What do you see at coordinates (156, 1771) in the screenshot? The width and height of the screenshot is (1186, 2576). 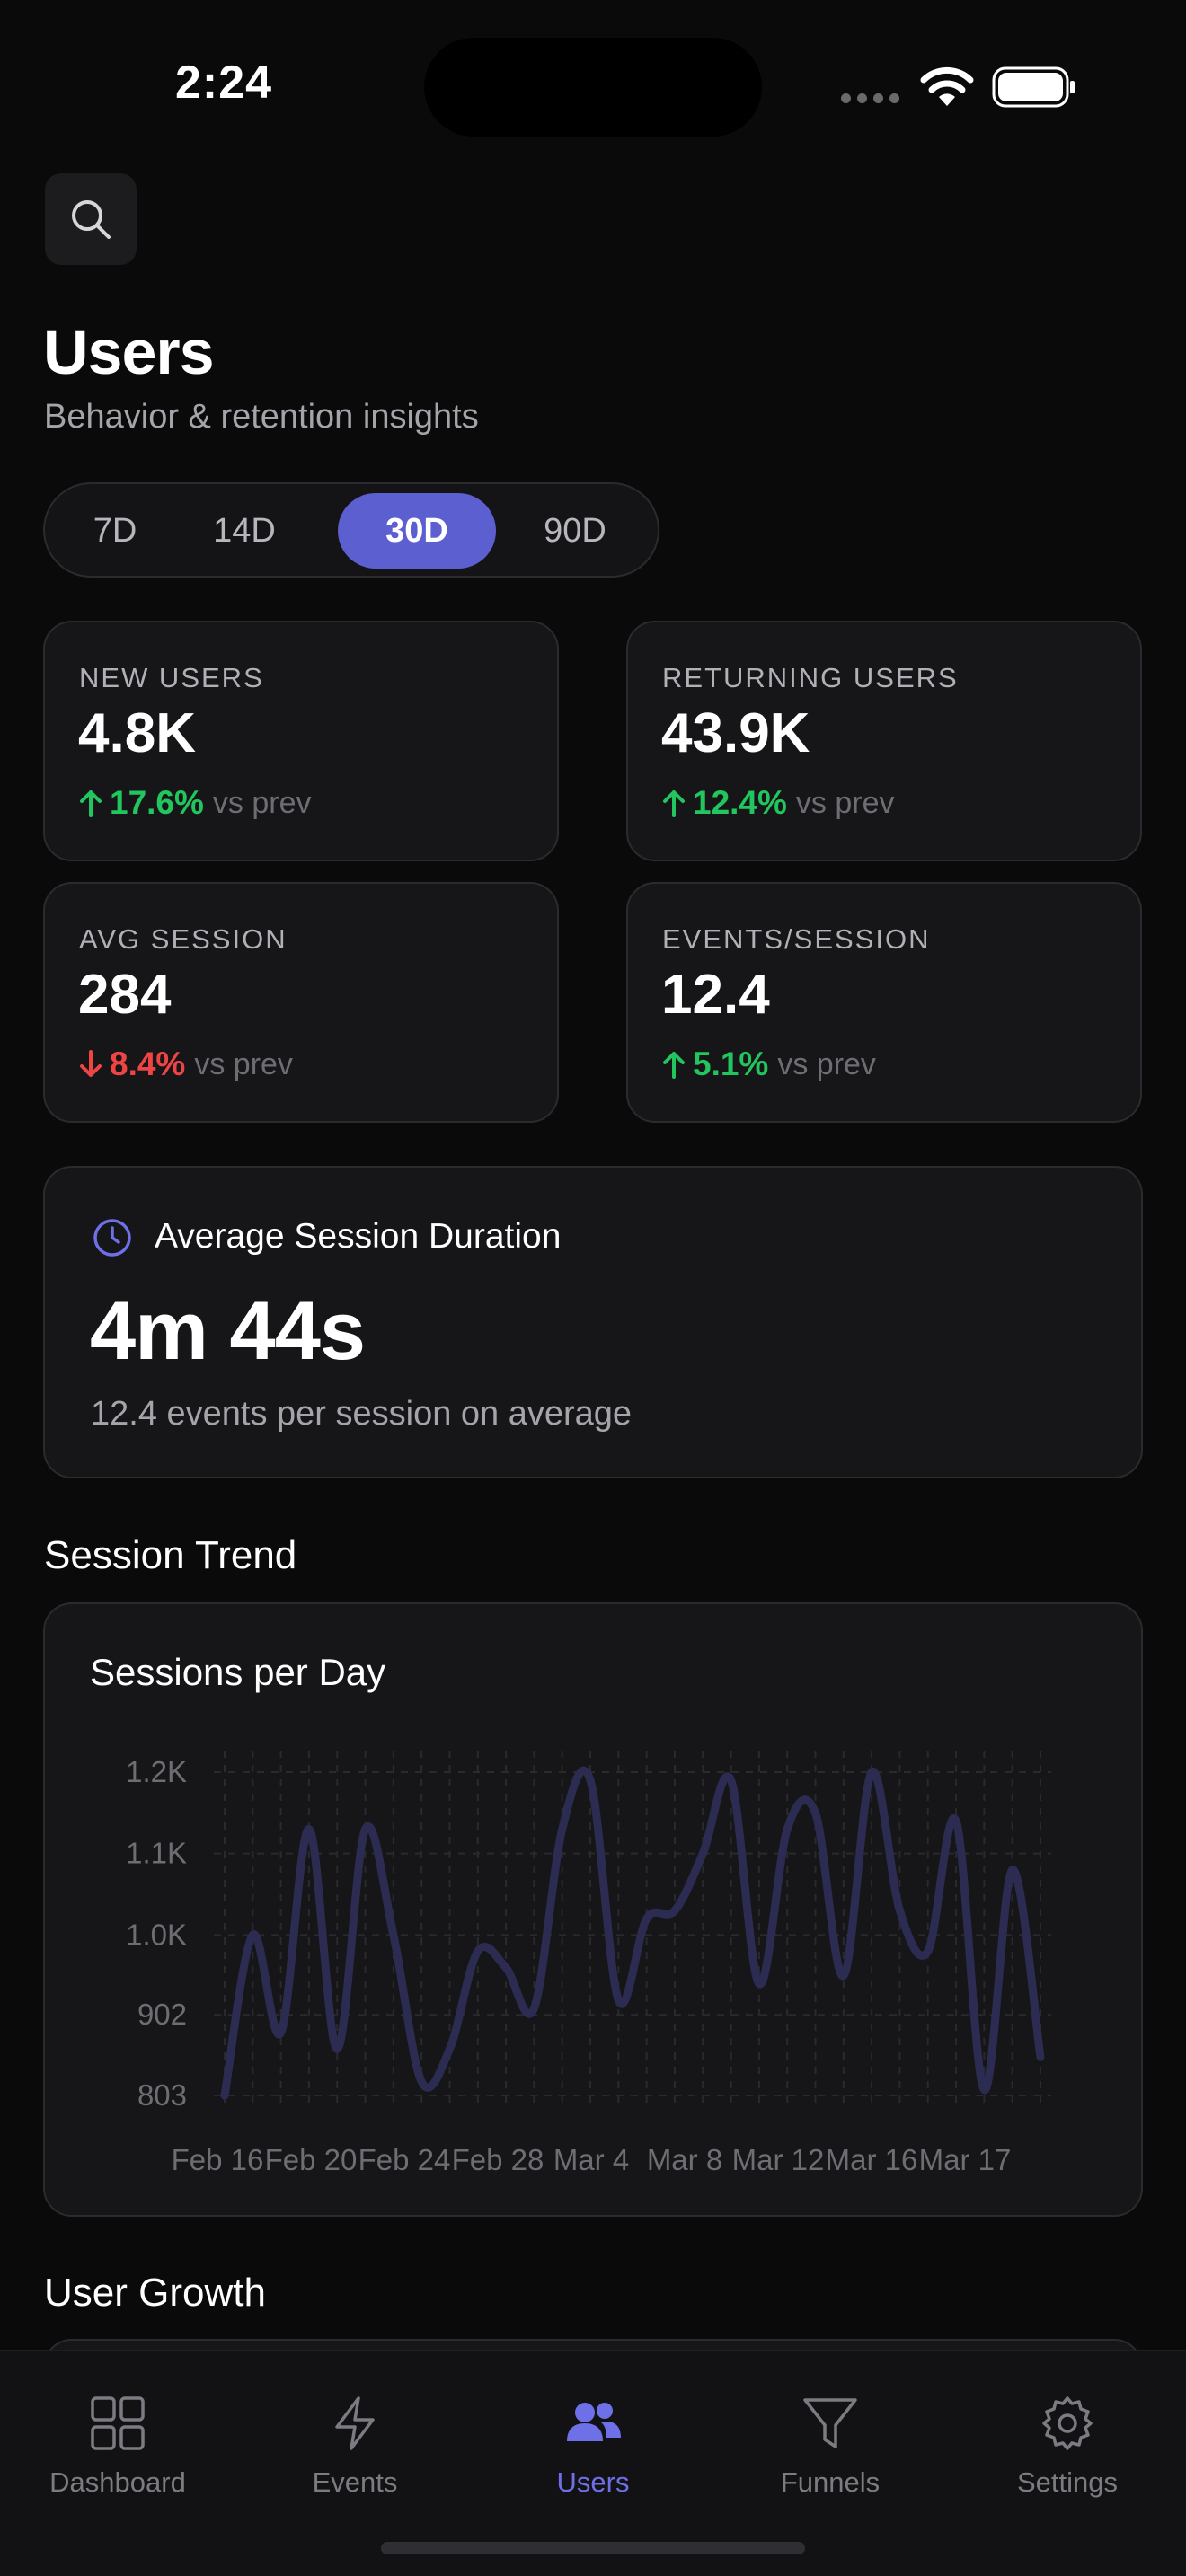 I see `y-tick-label: 1.2K` at bounding box center [156, 1771].